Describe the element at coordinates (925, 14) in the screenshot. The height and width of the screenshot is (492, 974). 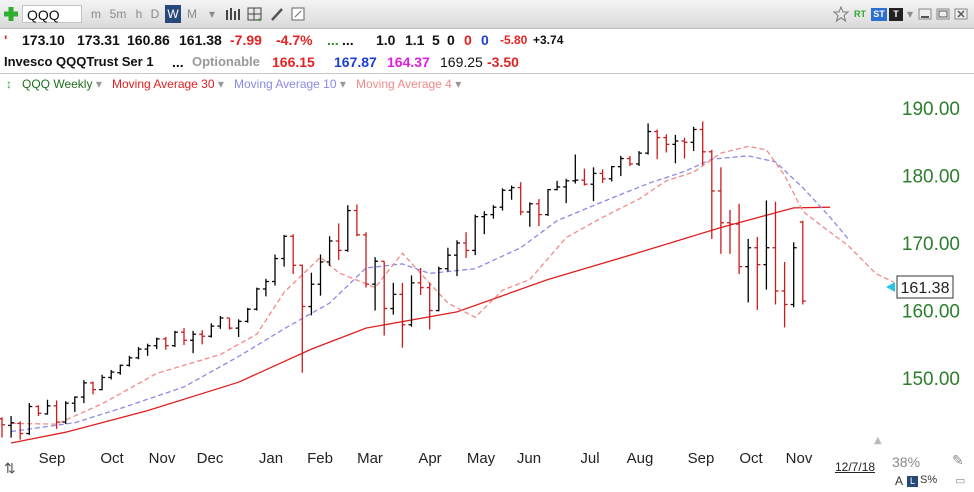
I see `minimize-icon` at that location.